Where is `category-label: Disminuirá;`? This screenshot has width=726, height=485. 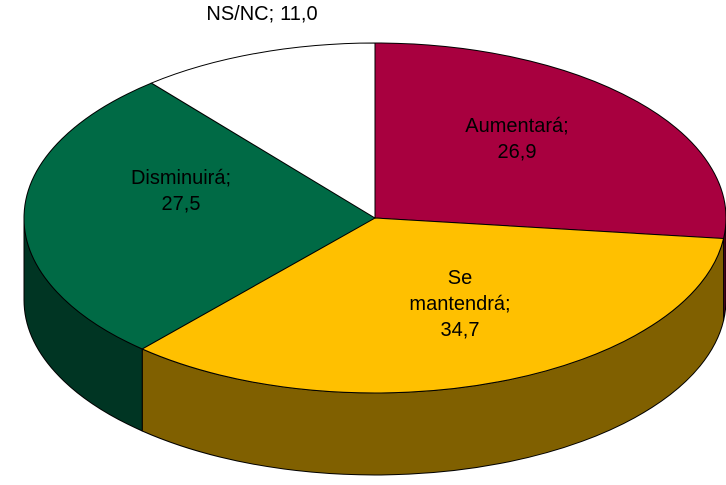 category-label: Disminuirá; is located at coordinates (181, 178).